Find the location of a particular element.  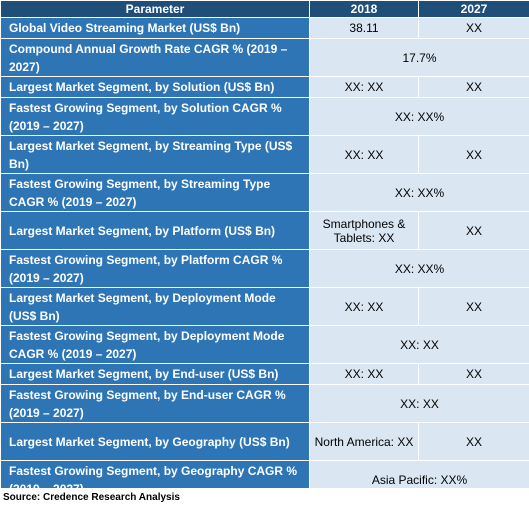

header-parameter: Parameter is located at coordinates (155, 9).